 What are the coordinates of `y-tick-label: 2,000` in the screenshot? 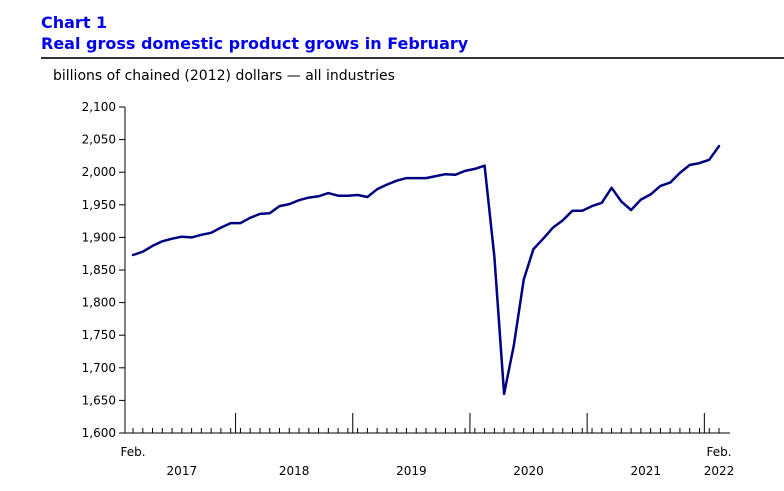 It's located at (99, 172).